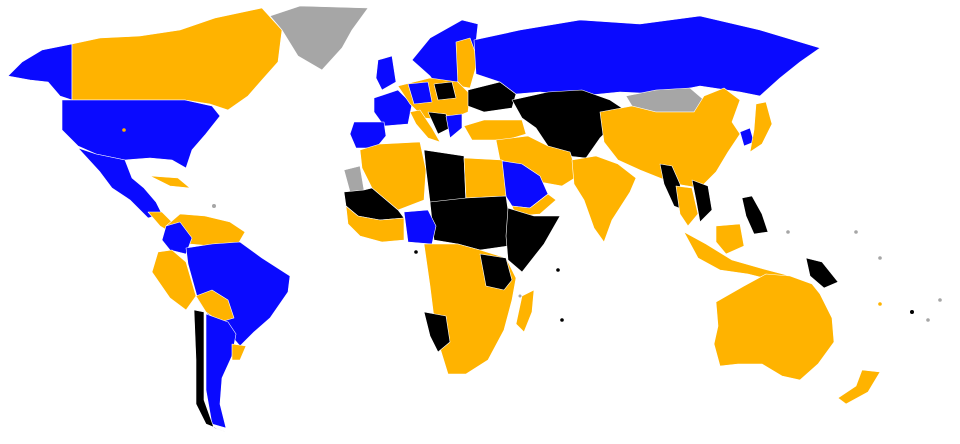  I want to click on region-indochina, so click(702, 201).